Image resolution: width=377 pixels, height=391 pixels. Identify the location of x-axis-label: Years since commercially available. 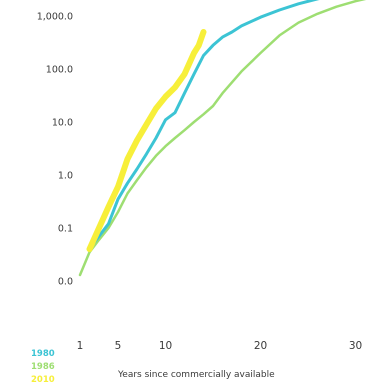
(196, 375).